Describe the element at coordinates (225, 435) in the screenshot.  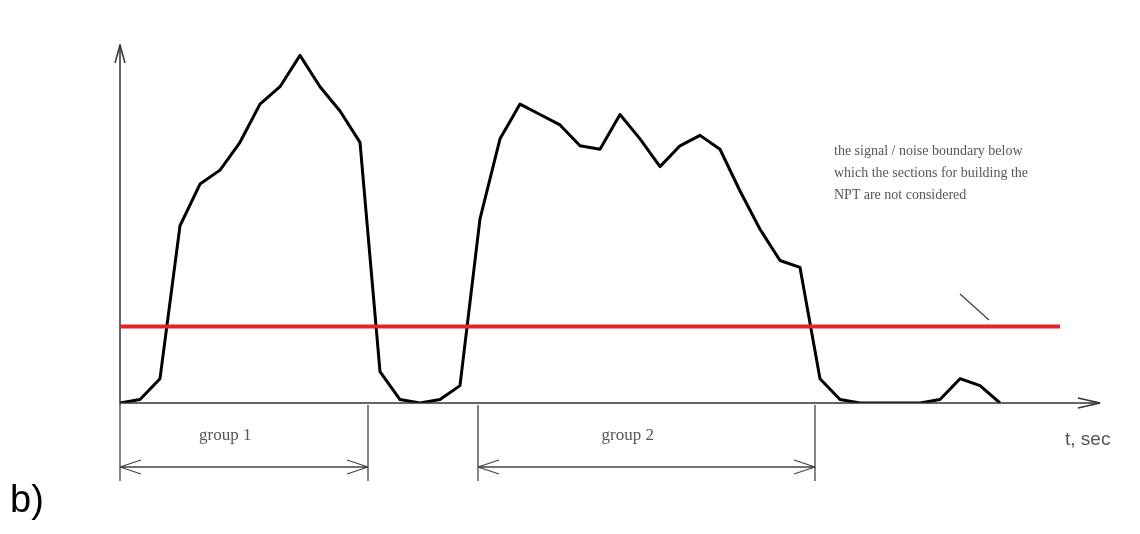
I see `text: group 1` at that location.